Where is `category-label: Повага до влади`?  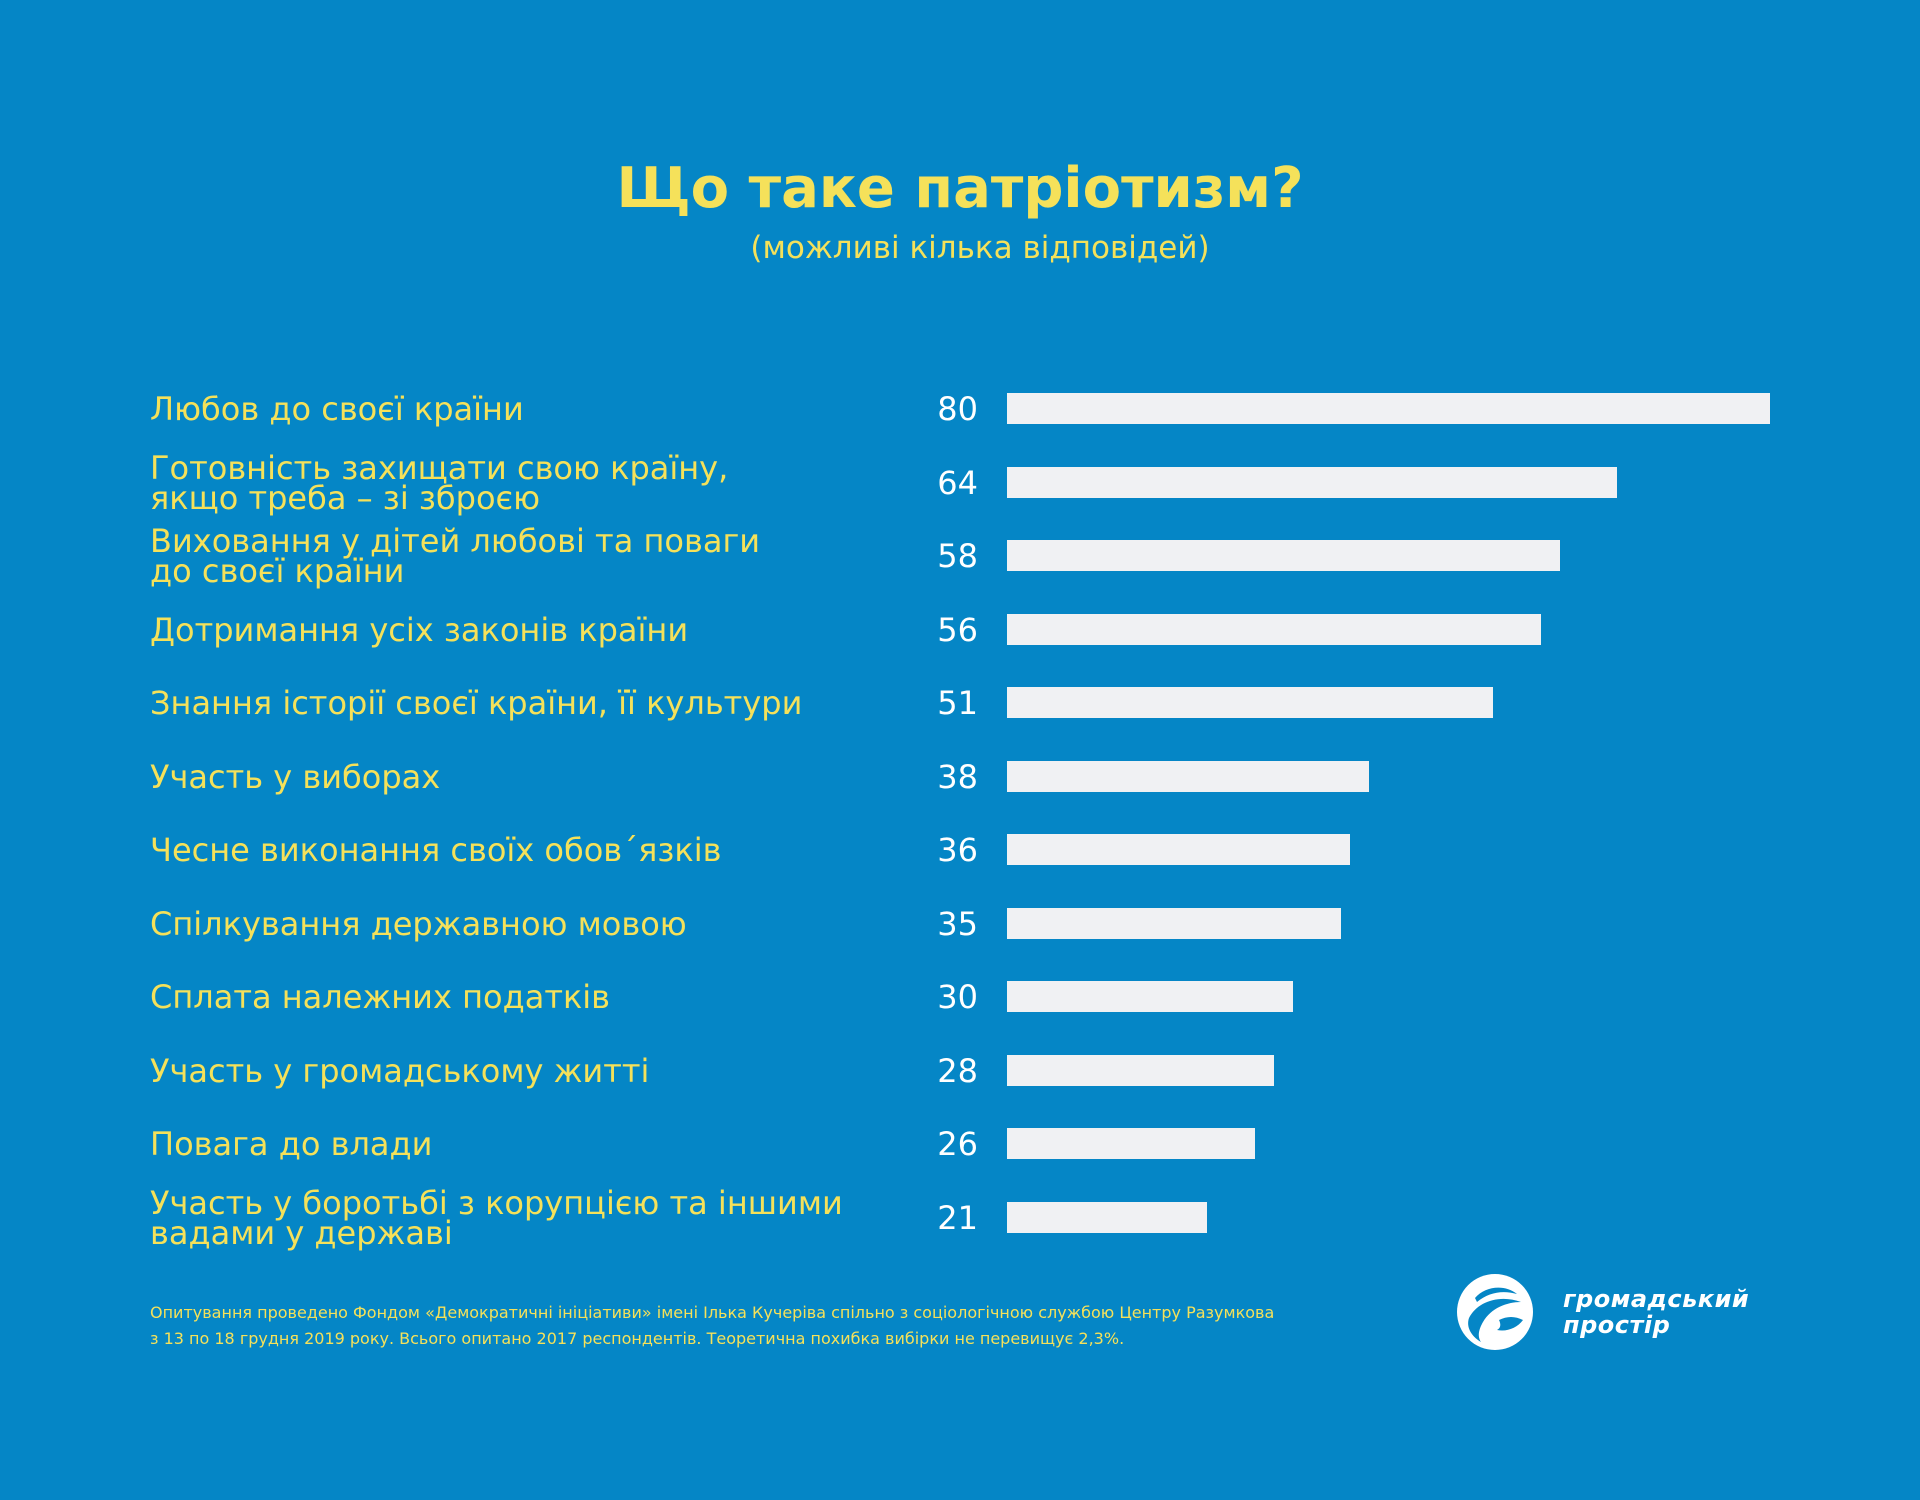 category-label: Повага до влади is located at coordinates (291, 1144).